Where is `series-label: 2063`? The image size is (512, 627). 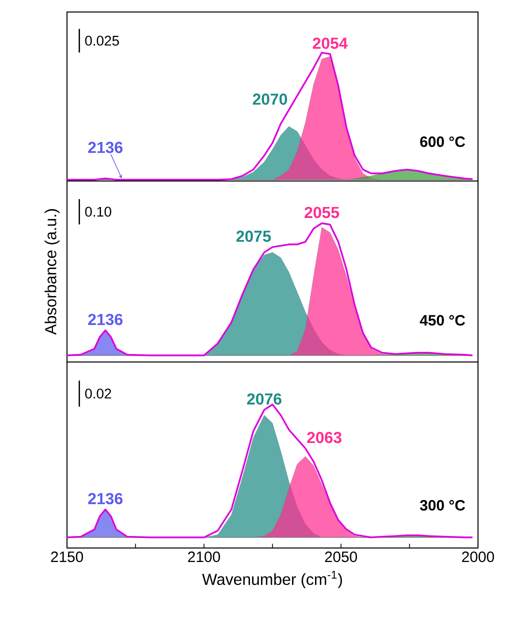
series-label: 2063 is located at coordinates (324, 438).